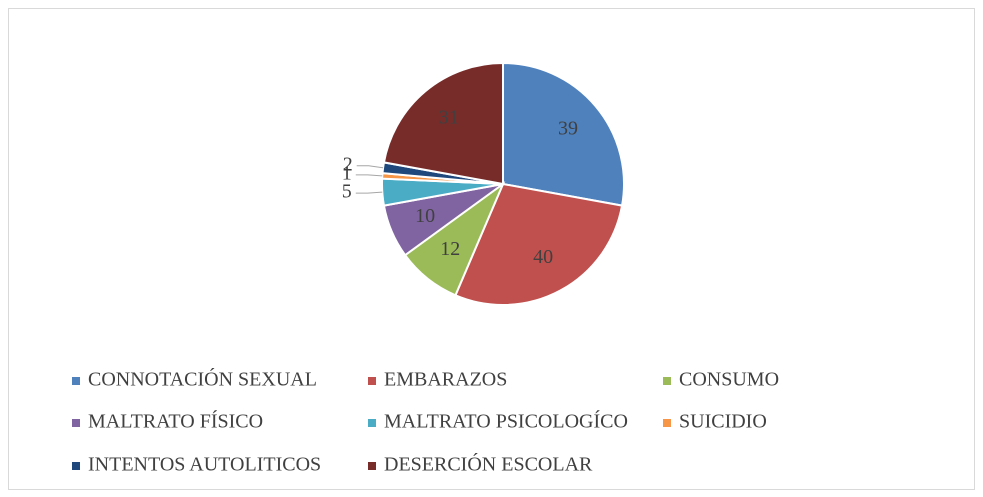 The height and width of the screenshot is (497, 983). Describe the element at coordinates (543, 257) in the screenshot. I see `data-label: 40` at that location.